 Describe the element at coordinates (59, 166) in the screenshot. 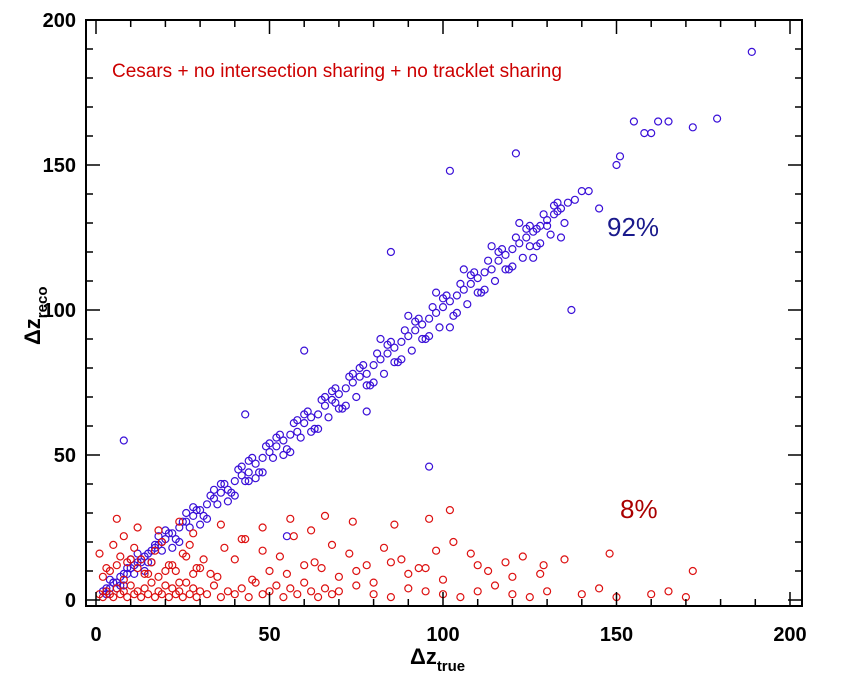

I see `y-tick-label: 150` at that location.